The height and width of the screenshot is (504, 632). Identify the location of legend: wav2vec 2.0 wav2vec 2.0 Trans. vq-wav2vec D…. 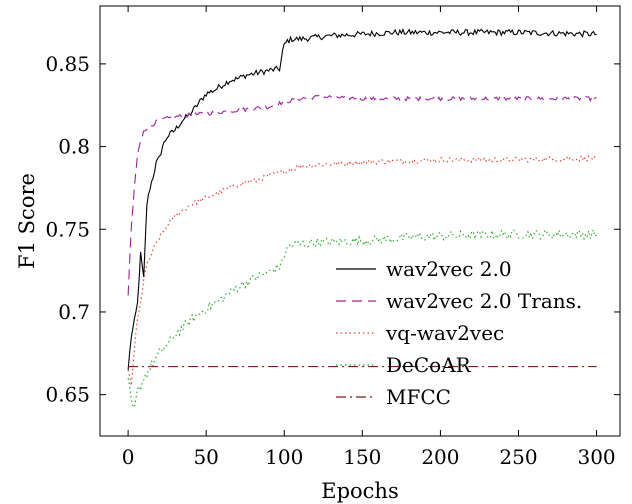
(459, 333).